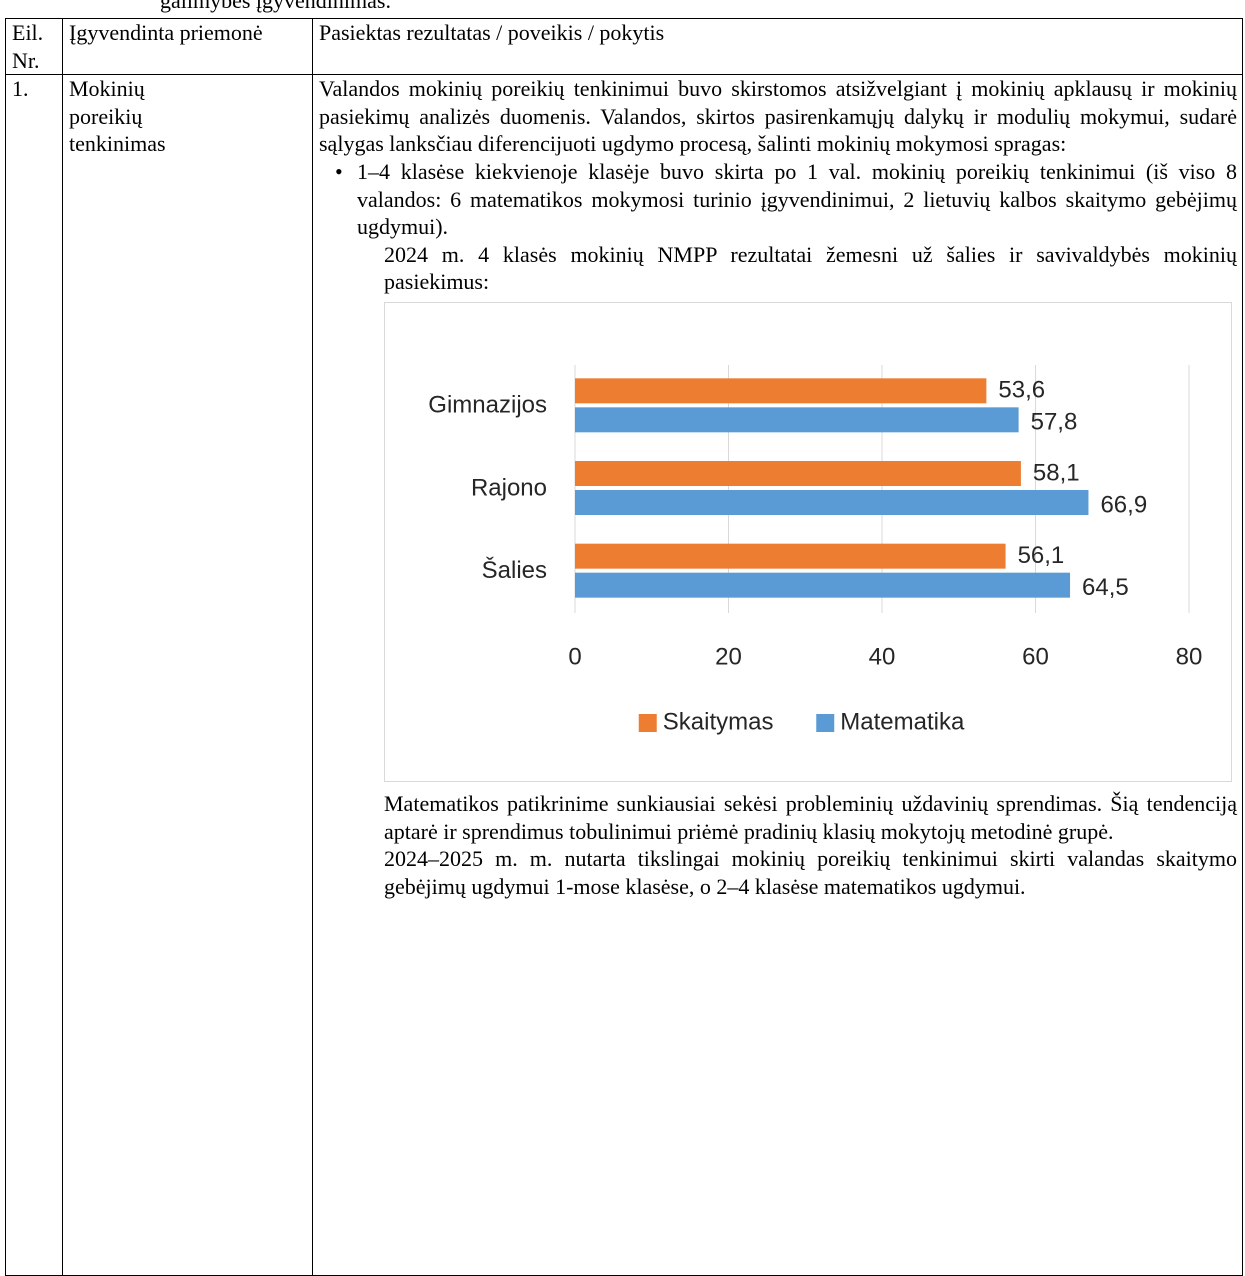 The width and height of the screenshot is (1245, 1276). What do you see at coordinates (728, 656) in the screenshot?
I see `x-tick-label: 20` at bounding box center [728, 656].